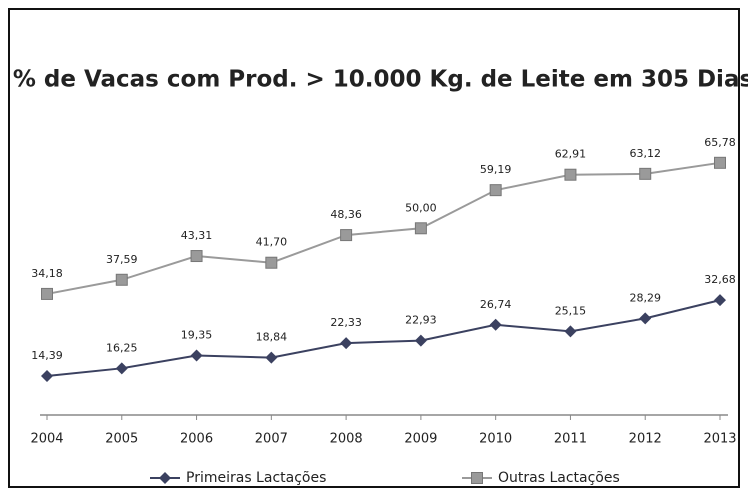  Describe the element at coordinates (645, 439) in the screenshot. I see `x-tick-label: 2012` at that location.